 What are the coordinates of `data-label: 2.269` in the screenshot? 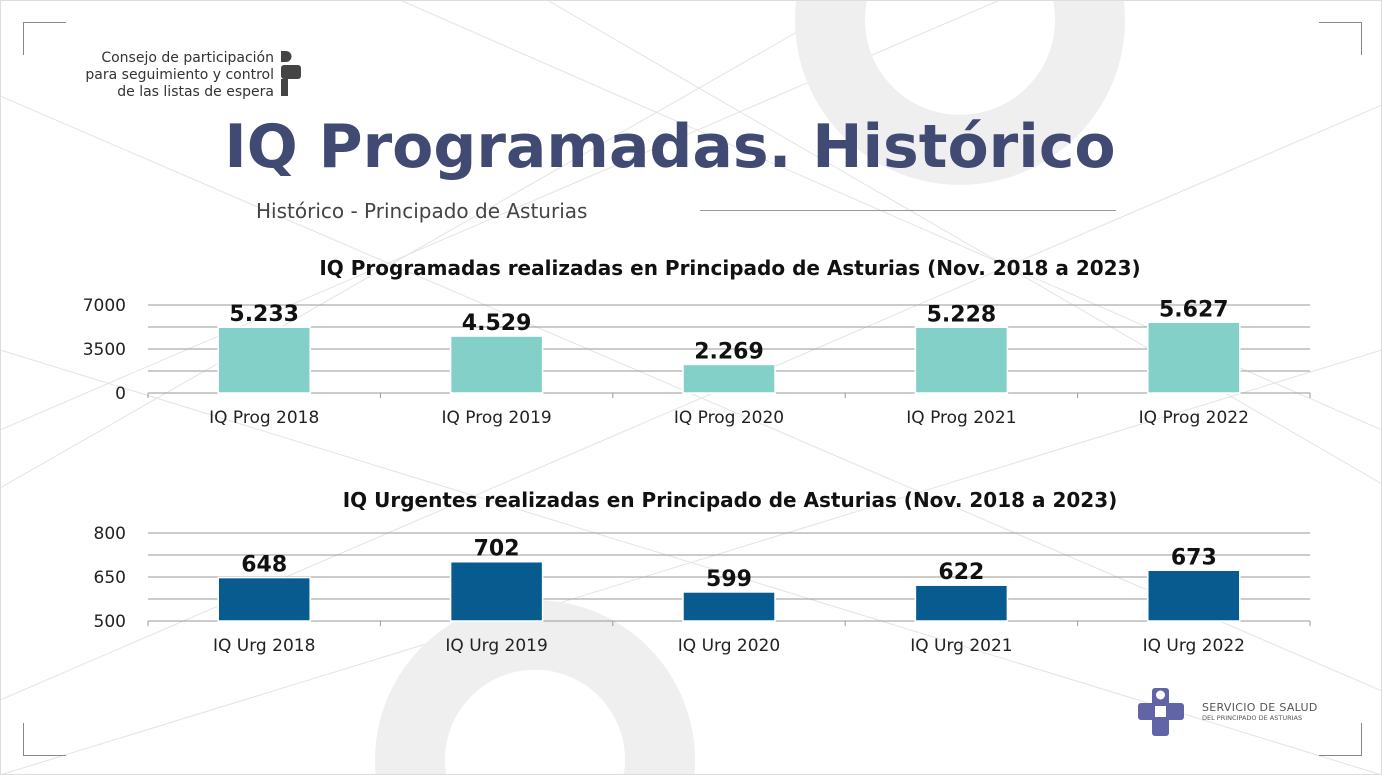 It's located at (729, 351).